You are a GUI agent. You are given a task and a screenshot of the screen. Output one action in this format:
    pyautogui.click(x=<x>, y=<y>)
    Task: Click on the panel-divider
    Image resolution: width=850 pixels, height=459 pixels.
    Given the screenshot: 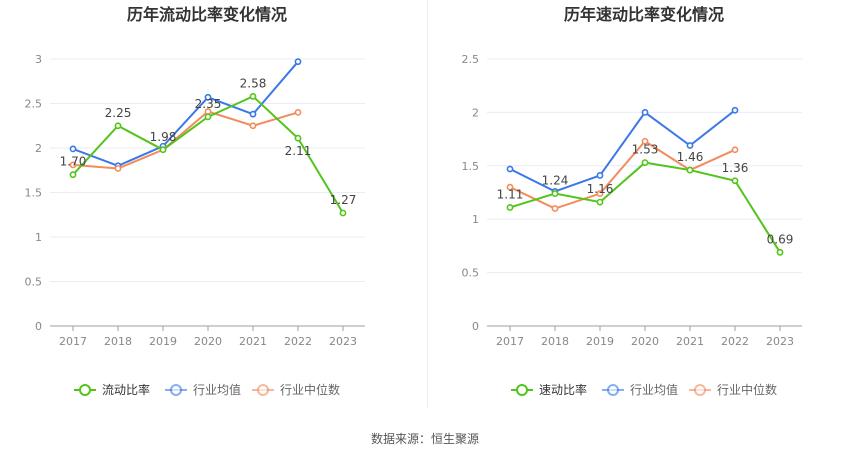 What is the action you would take?
    pyautogui.click(x=427, y=204)
    